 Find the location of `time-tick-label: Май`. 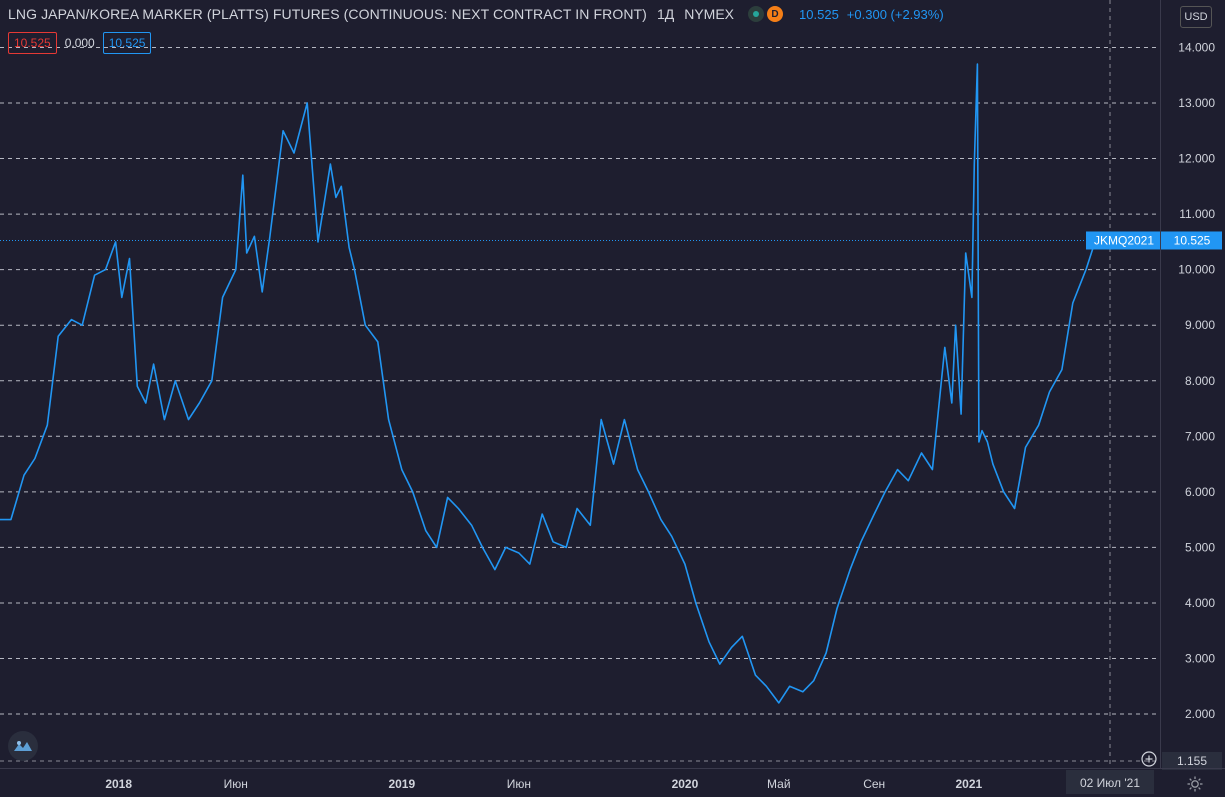

time-tick-label: Май is located at coordinates (779, 784).